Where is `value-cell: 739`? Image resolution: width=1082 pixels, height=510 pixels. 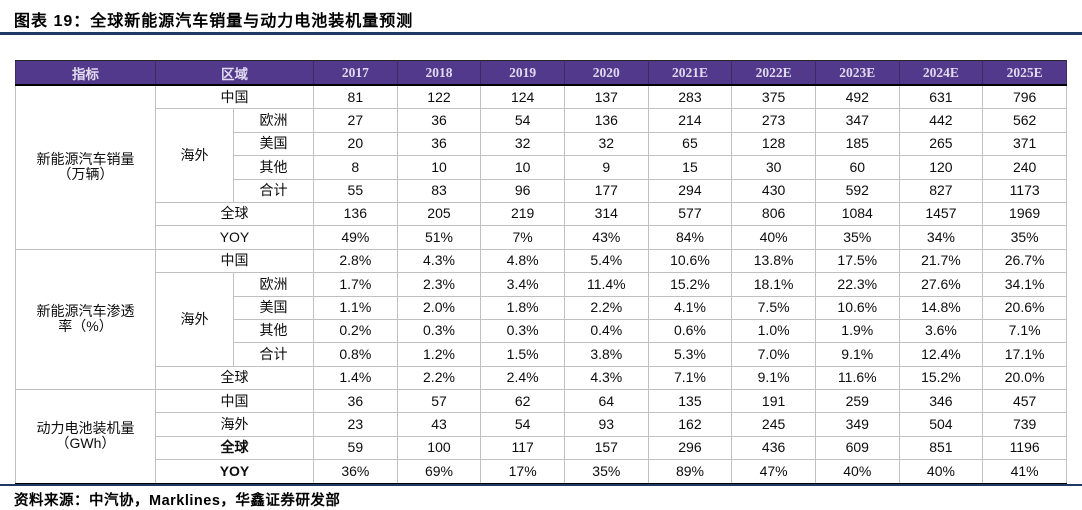 value-cell: 739 is located at coordinates (1024, 424).